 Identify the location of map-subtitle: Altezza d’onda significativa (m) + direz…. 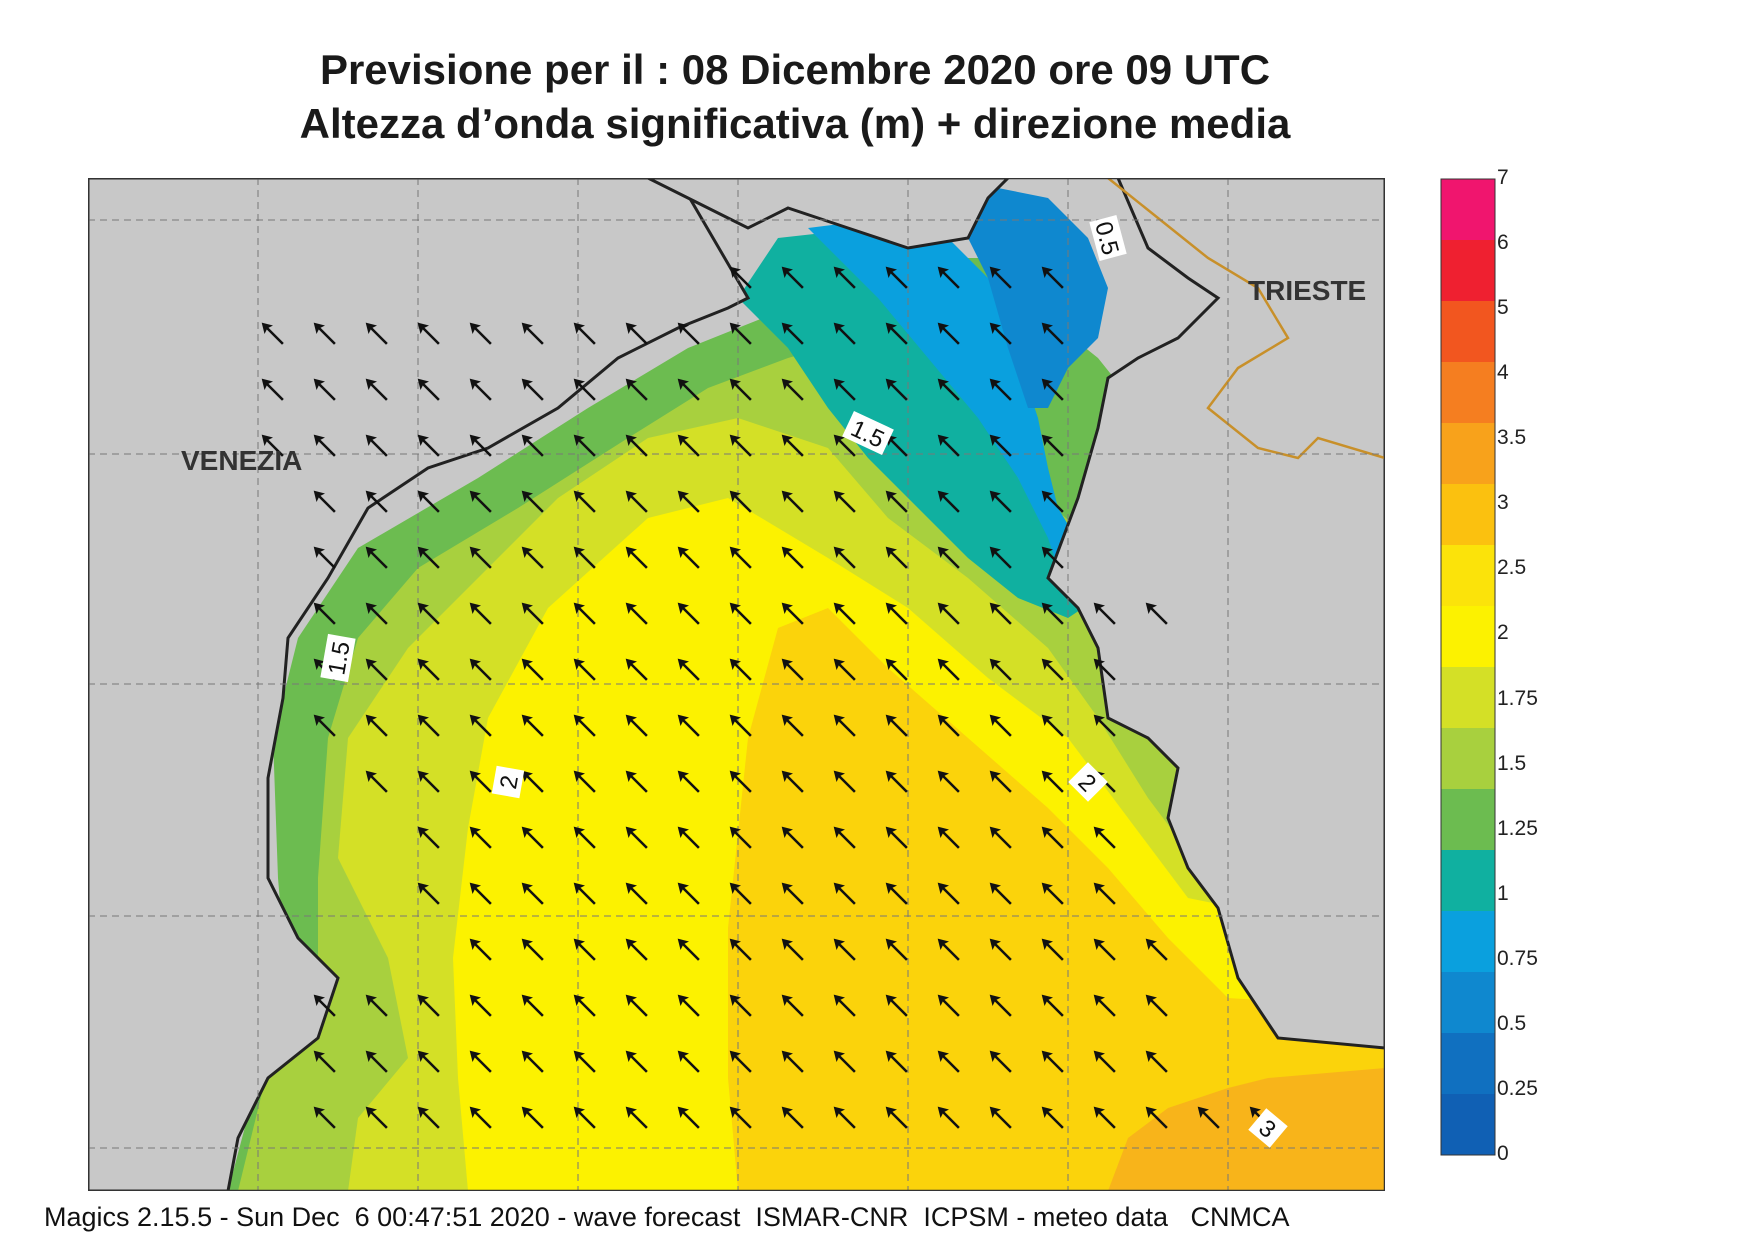
(795, 123).